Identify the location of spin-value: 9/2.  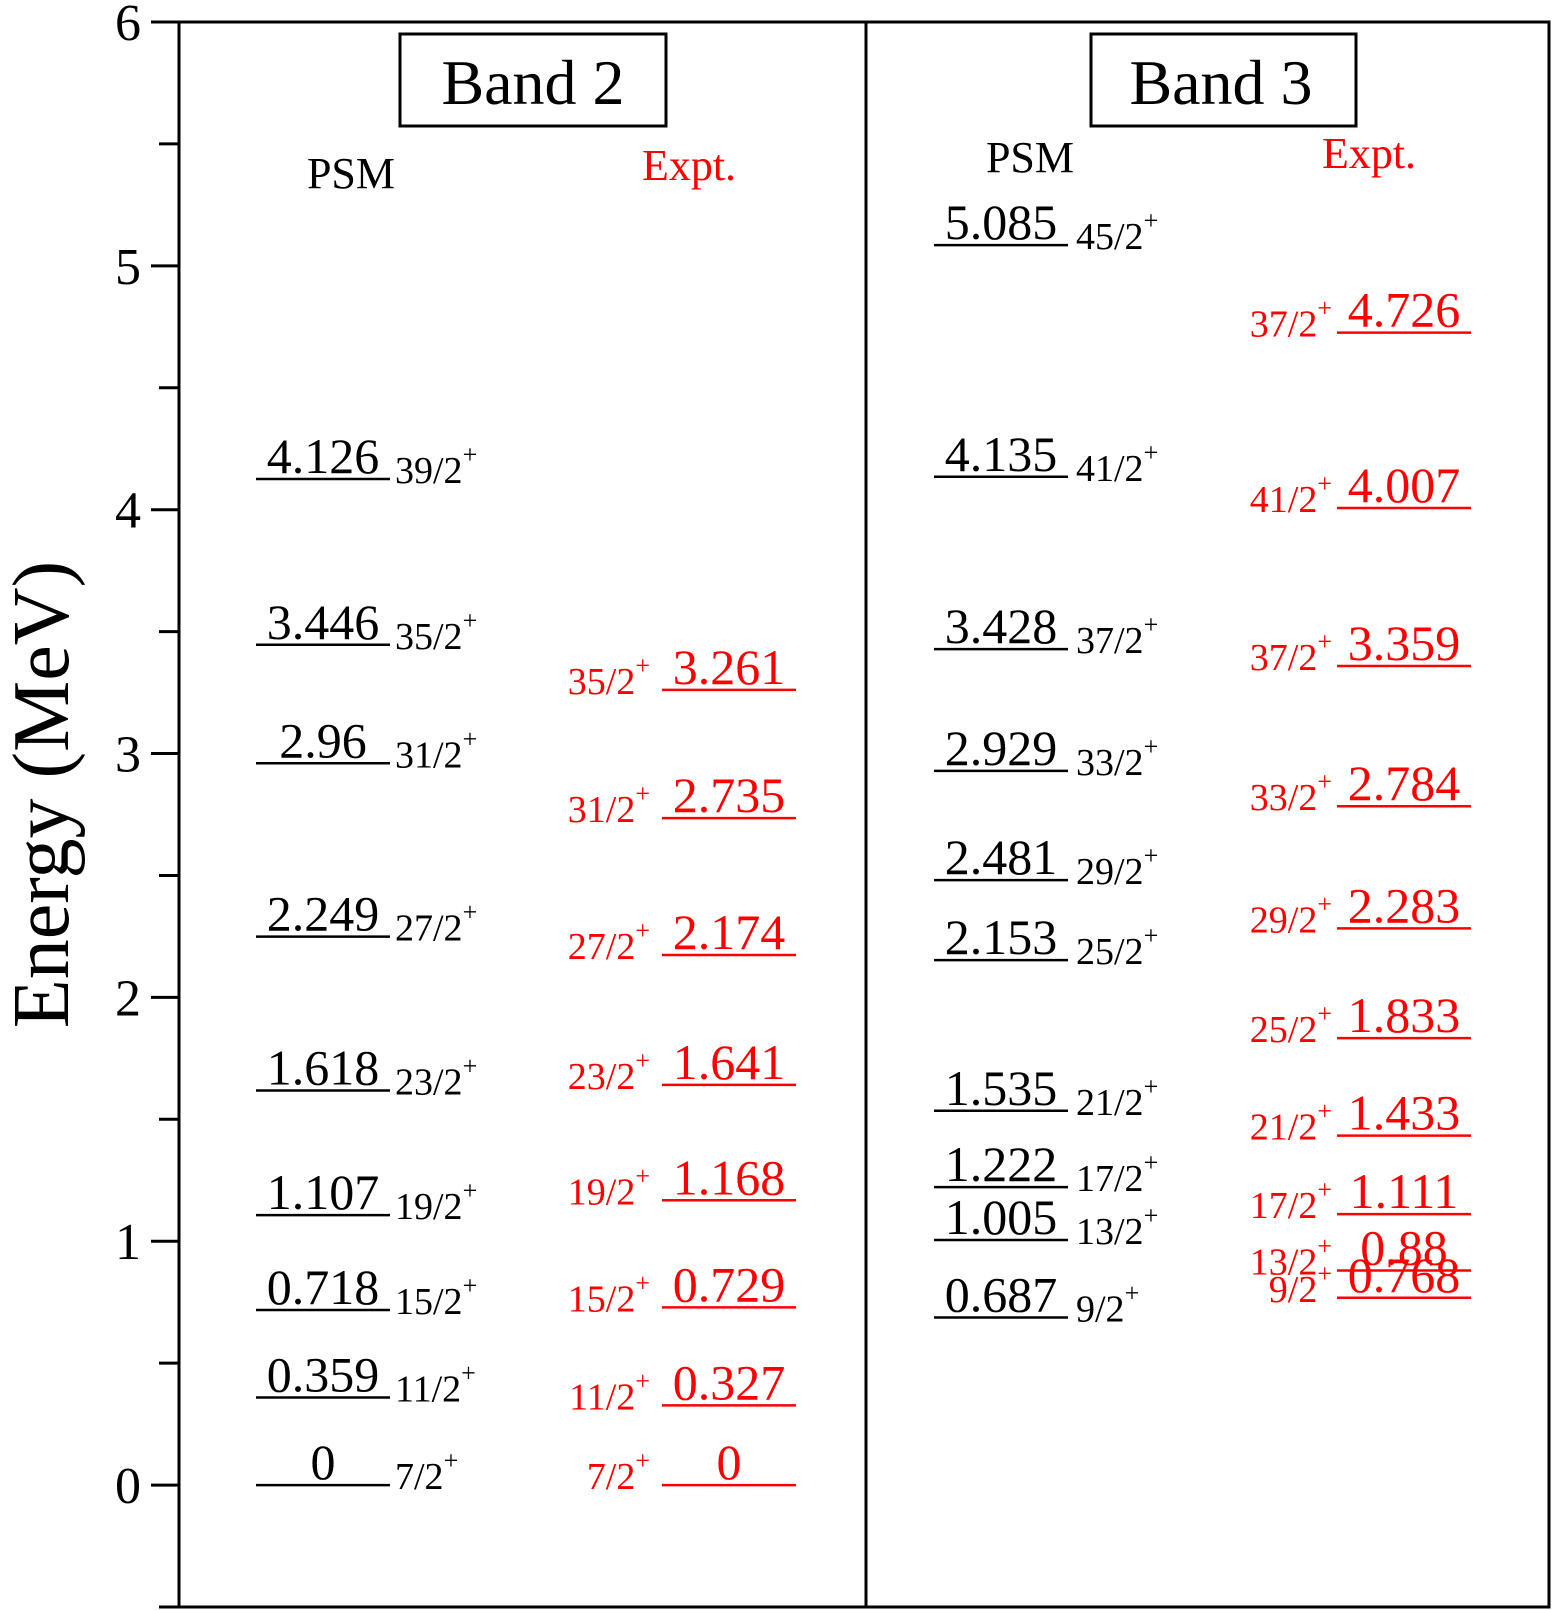
(1100, 1310).